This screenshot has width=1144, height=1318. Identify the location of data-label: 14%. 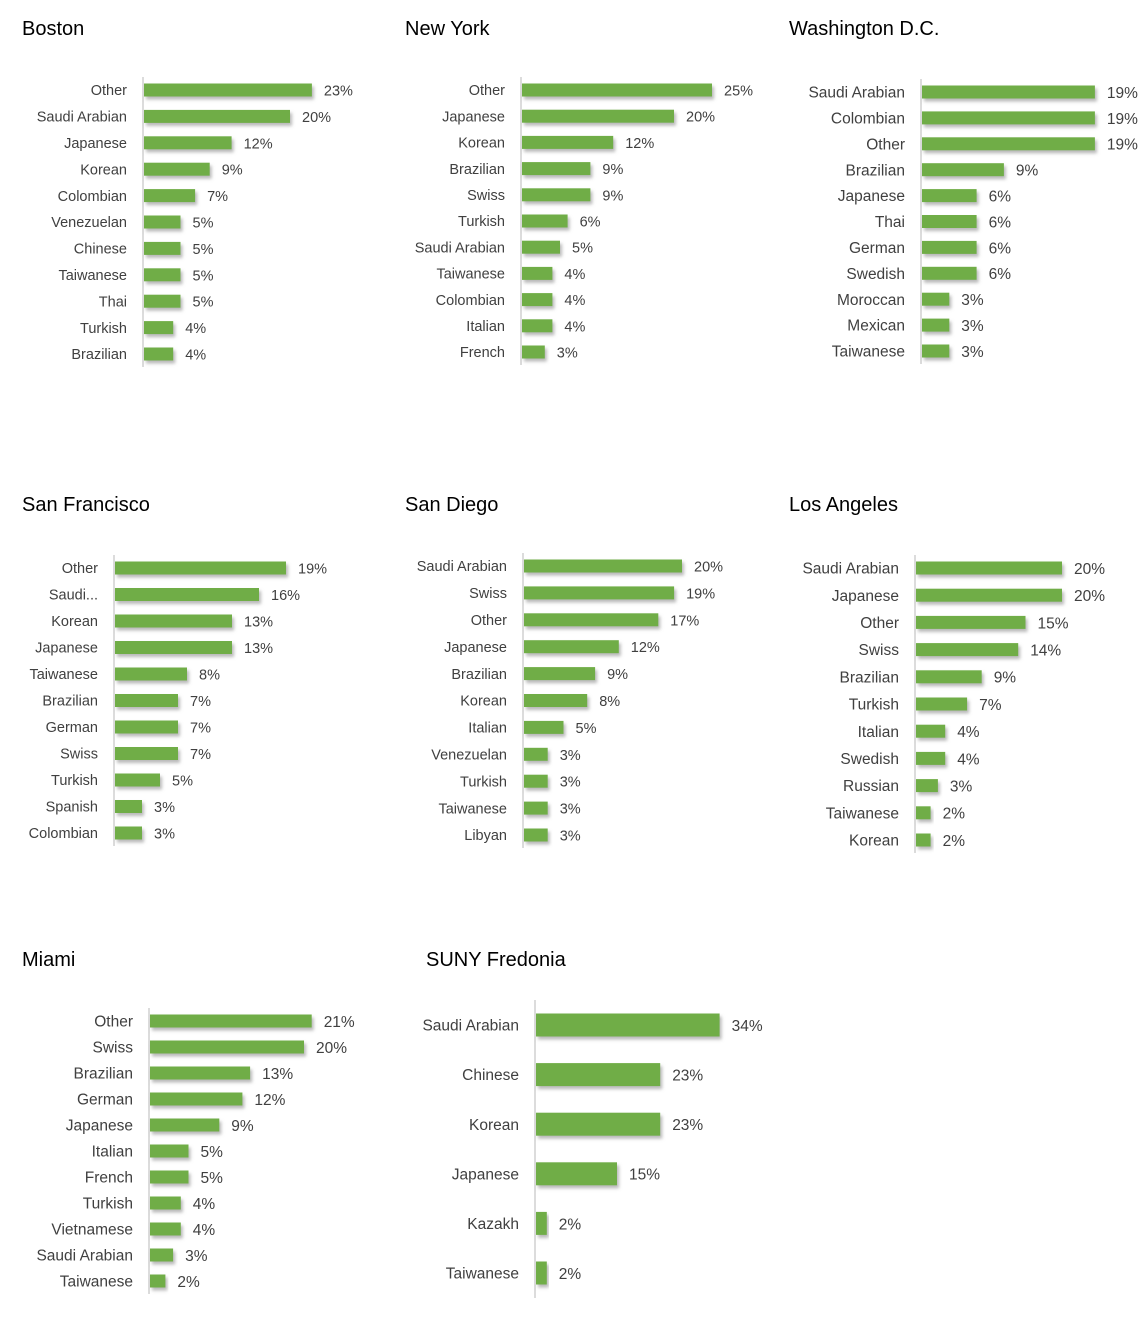
(1045, 650).